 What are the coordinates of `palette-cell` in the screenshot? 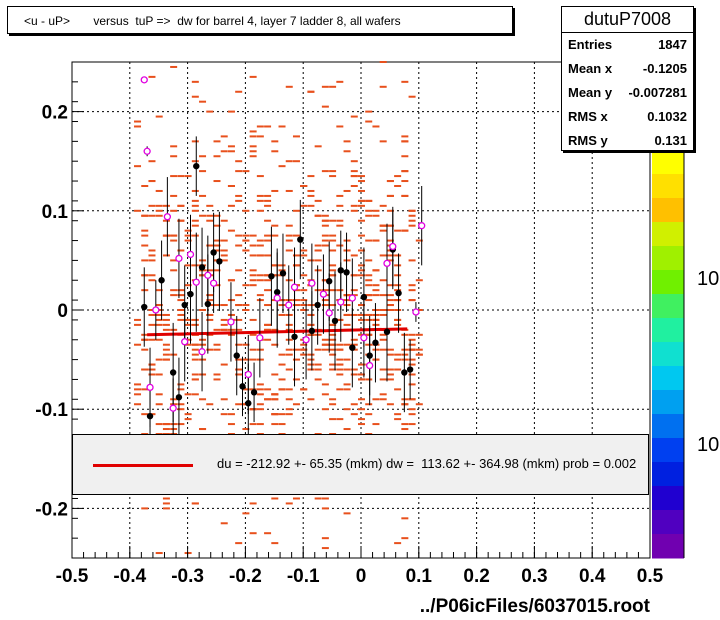 It's located at (668, 354).